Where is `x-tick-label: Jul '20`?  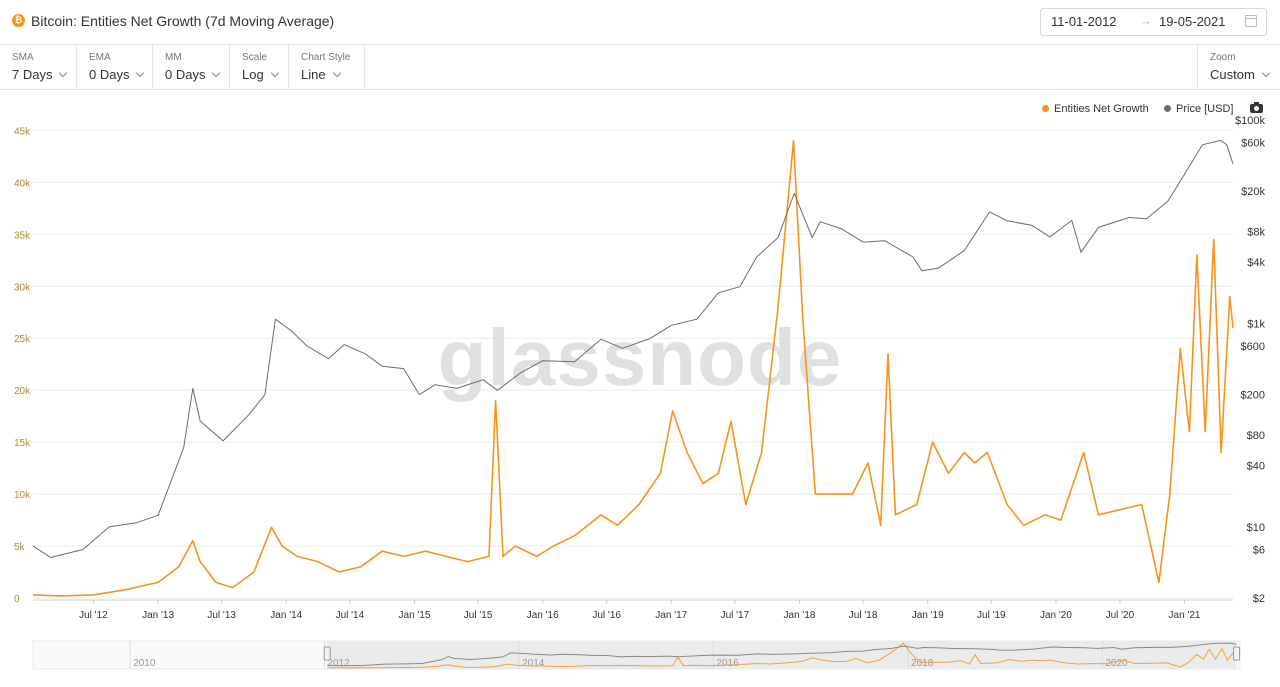
x-tick-label: Jul '20 is located at coordinates (1120, 615).